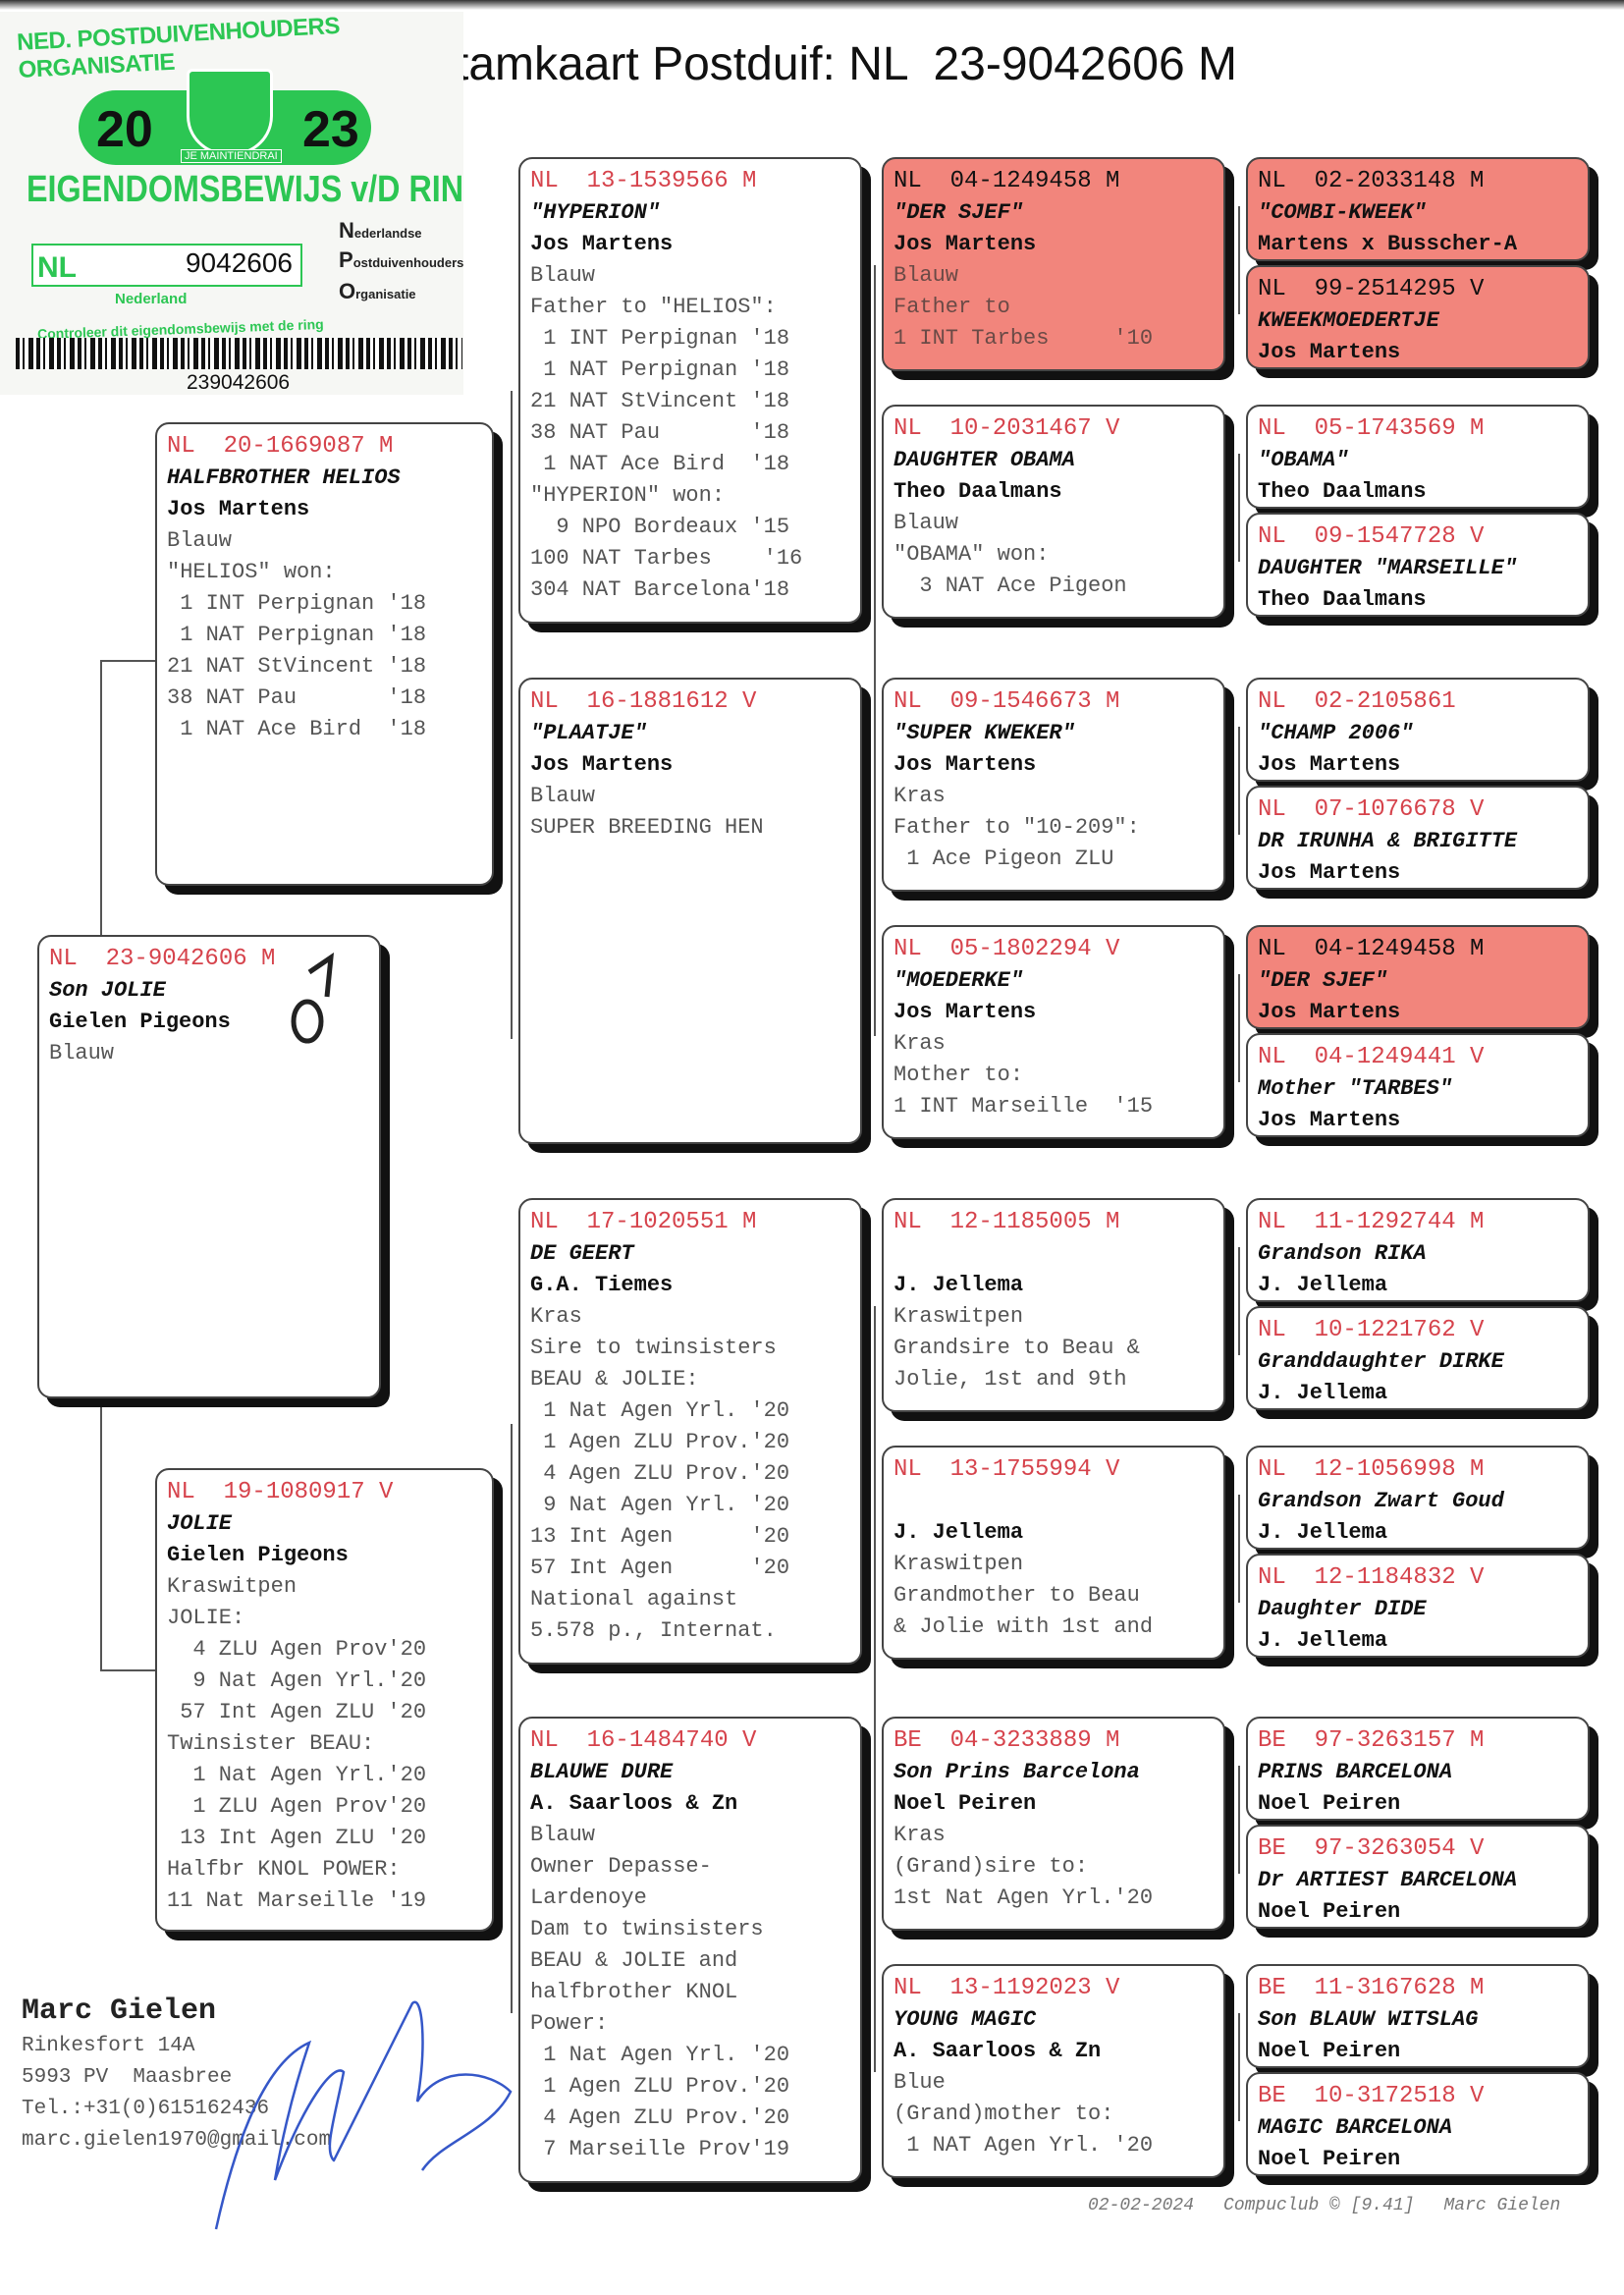  Describe the element at coordinates (1381, 1361) in the screenshot. I see `pigeon-name: Granddaughter DIRKE` at that location.